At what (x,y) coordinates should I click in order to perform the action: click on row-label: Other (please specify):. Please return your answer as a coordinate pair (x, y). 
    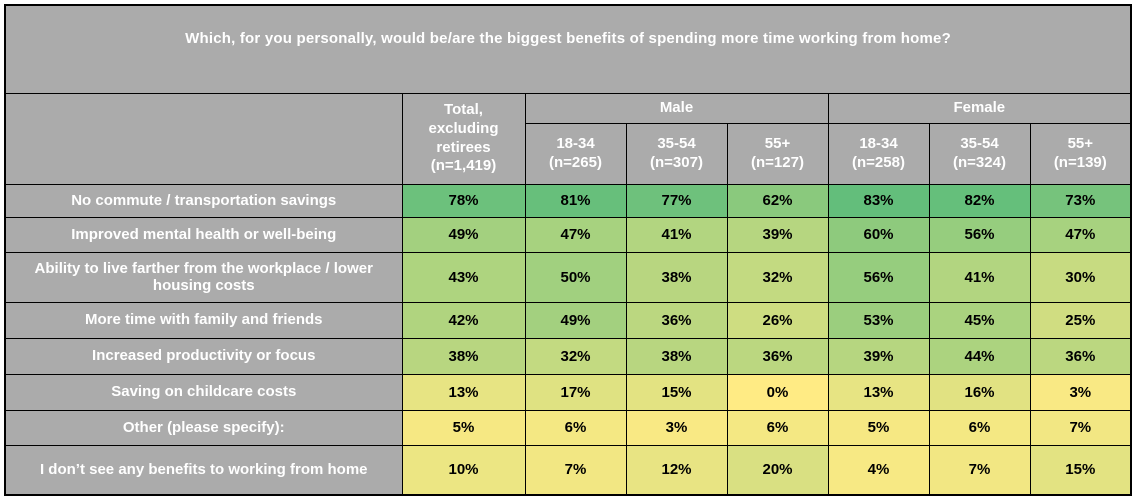
    Looking at the image, I should click on (203, 427).